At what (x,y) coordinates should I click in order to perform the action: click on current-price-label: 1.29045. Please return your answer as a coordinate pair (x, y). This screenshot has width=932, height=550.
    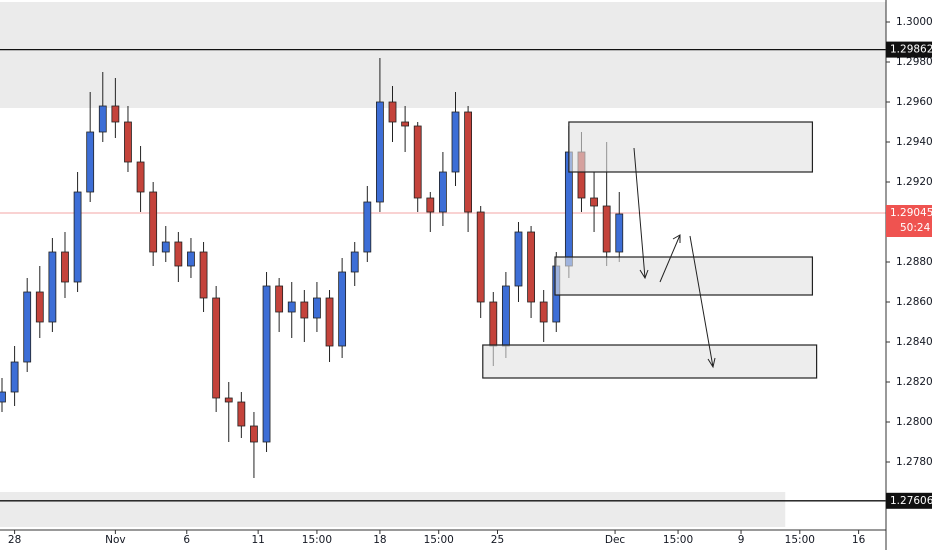
    Looking at the image, I should click on (911, 213).